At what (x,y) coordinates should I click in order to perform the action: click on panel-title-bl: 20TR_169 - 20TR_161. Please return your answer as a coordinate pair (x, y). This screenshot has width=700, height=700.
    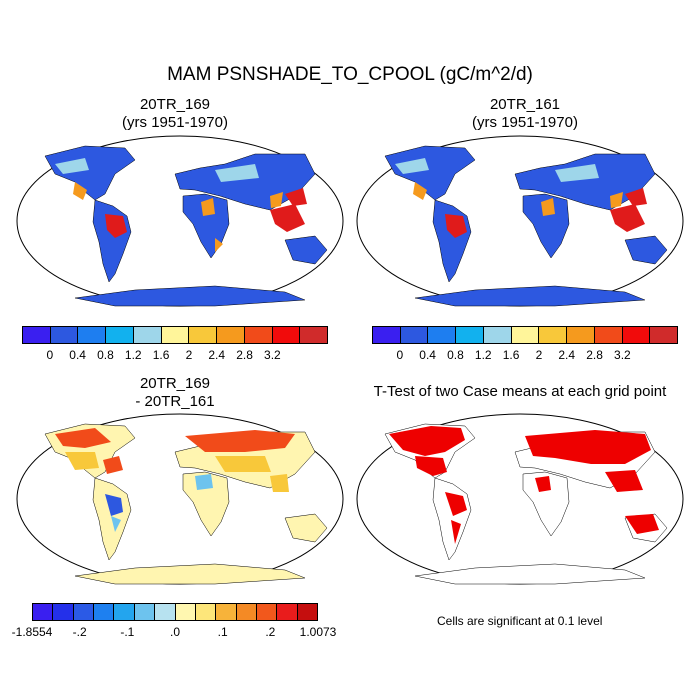
    Looking at the image, I should click on (175, 393).